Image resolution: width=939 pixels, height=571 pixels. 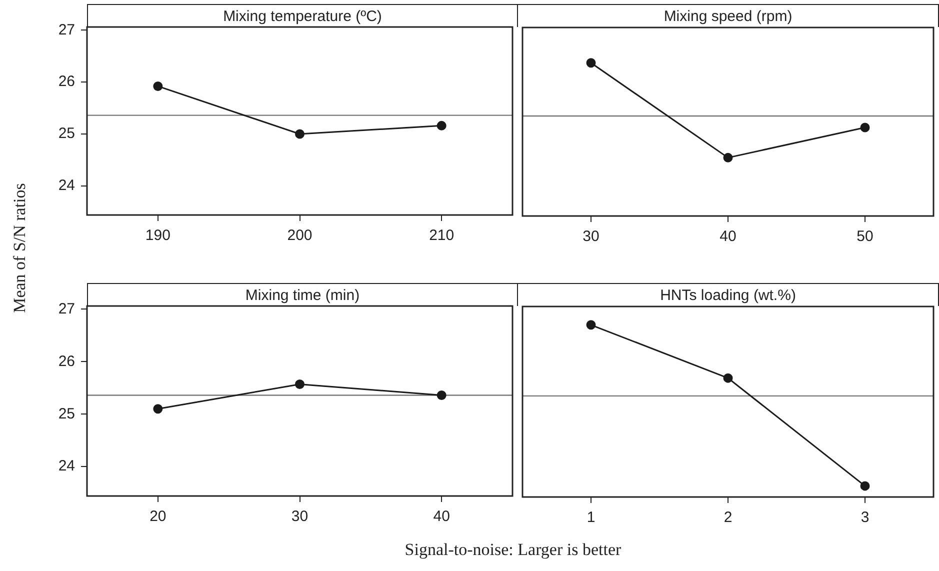 What do you see at coordinates (865, 517) in the screenshot?
I see `x-tick-label: 3` at bounding box center [865, 517].